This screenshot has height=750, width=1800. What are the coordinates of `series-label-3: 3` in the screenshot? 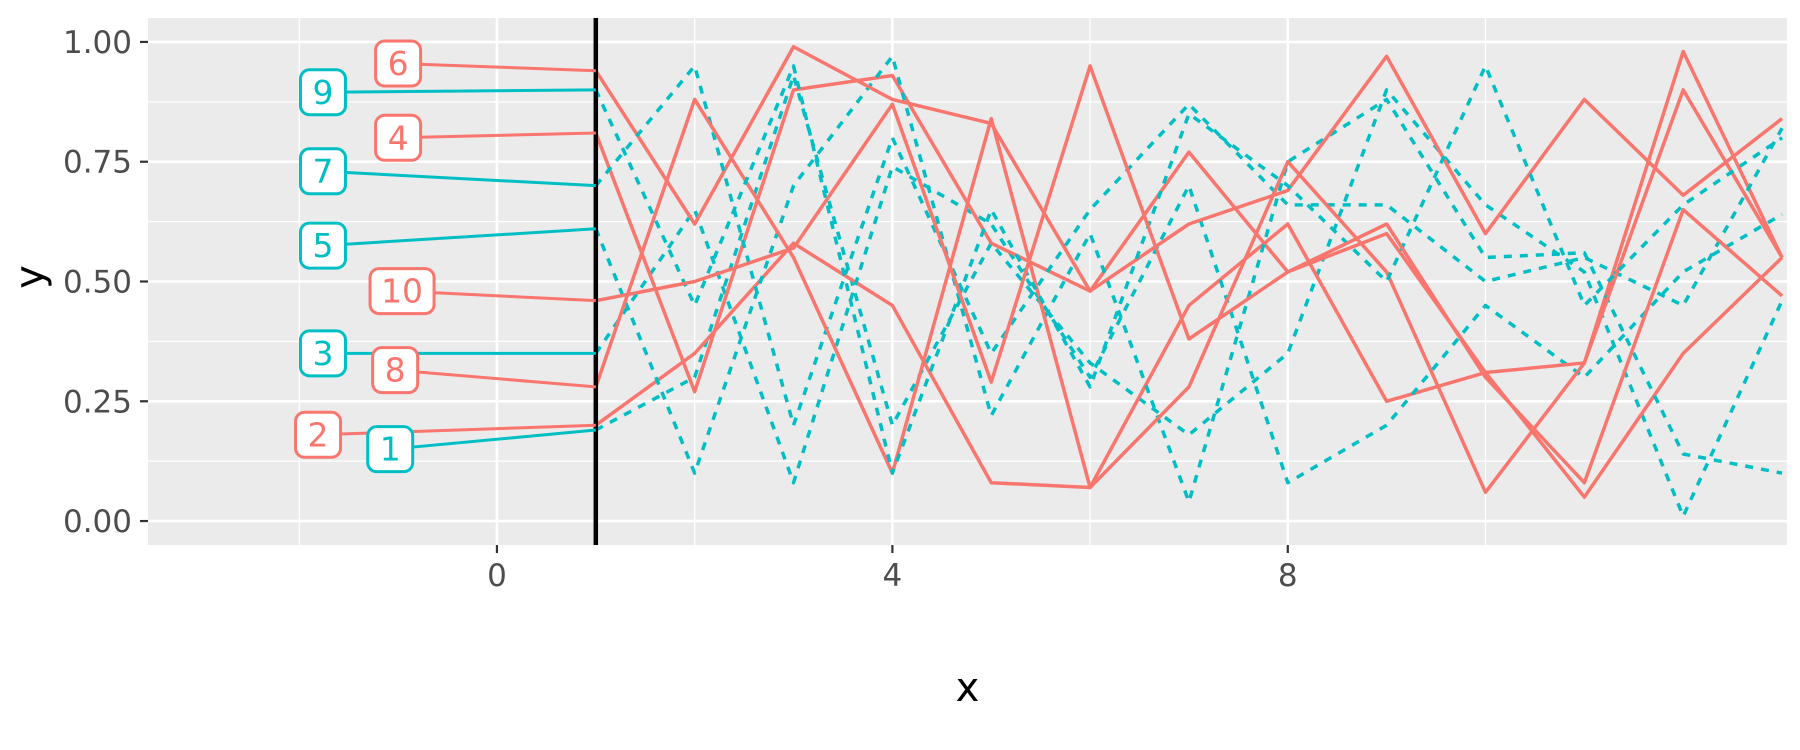 It's located at (322, 353).